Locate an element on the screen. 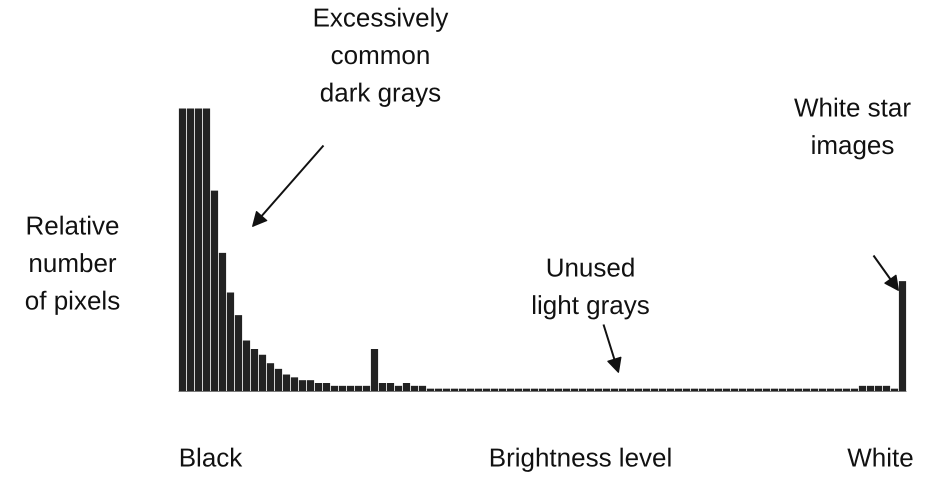  text: White is located at coordinates (880, 457).